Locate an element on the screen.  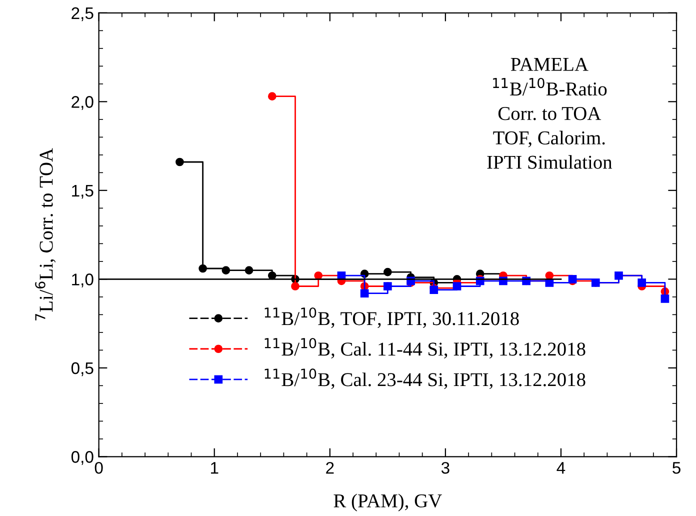
x-axis-title: R (PAM), GV is located at coordinates (388, 503).